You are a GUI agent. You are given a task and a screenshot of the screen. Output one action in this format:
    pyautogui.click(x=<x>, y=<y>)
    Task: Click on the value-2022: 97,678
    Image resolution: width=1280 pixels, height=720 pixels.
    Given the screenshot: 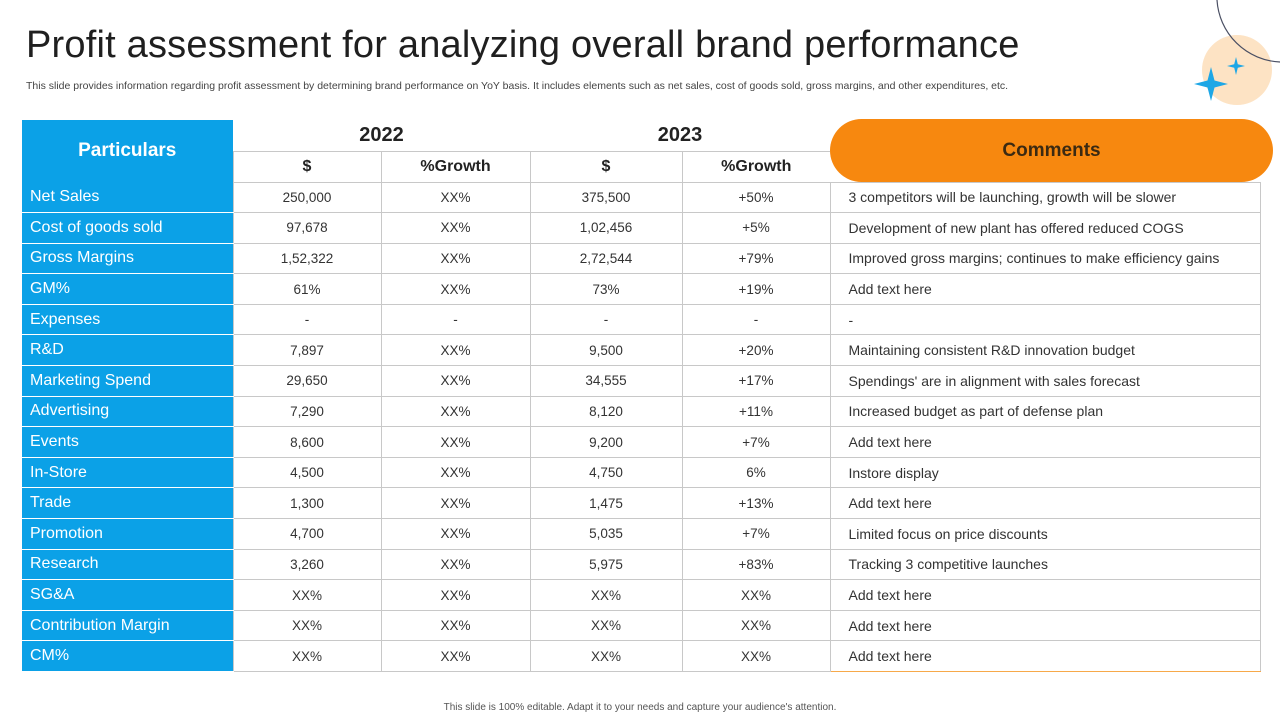 What is the action you would take?
    pyautogui.click(x=306, y=228)
    